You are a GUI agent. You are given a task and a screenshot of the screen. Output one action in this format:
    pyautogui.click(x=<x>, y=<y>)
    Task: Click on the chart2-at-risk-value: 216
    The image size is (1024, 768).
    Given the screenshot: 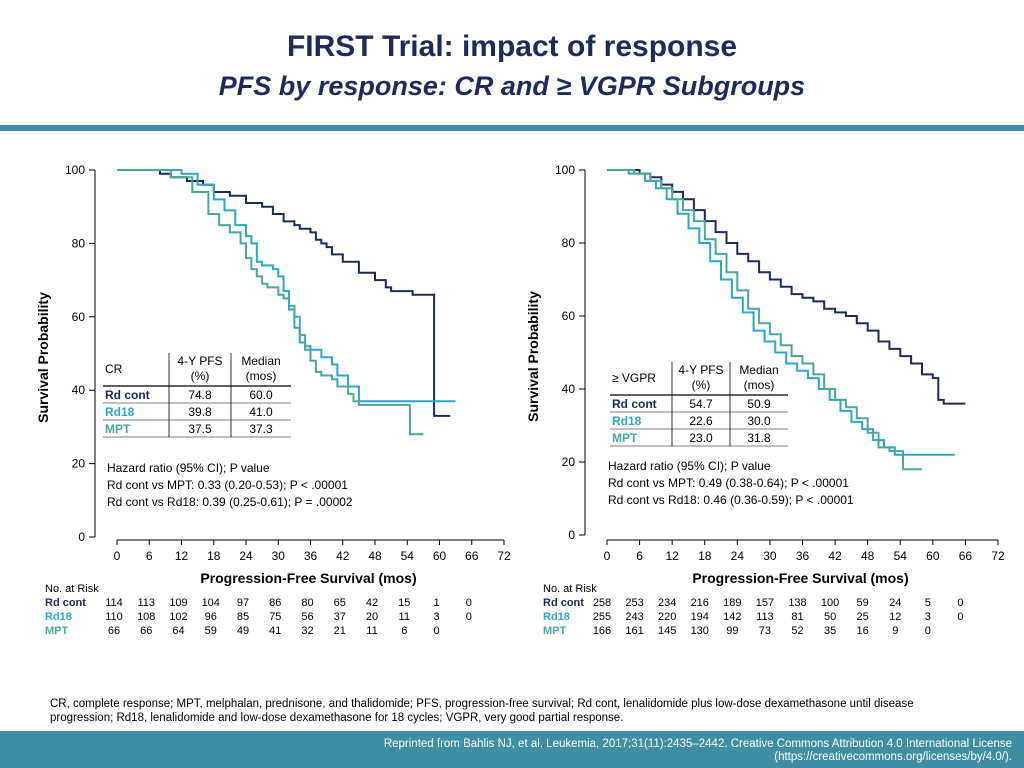 What is the action you would take?
    pyautogui.click(x=700, y=603)
    